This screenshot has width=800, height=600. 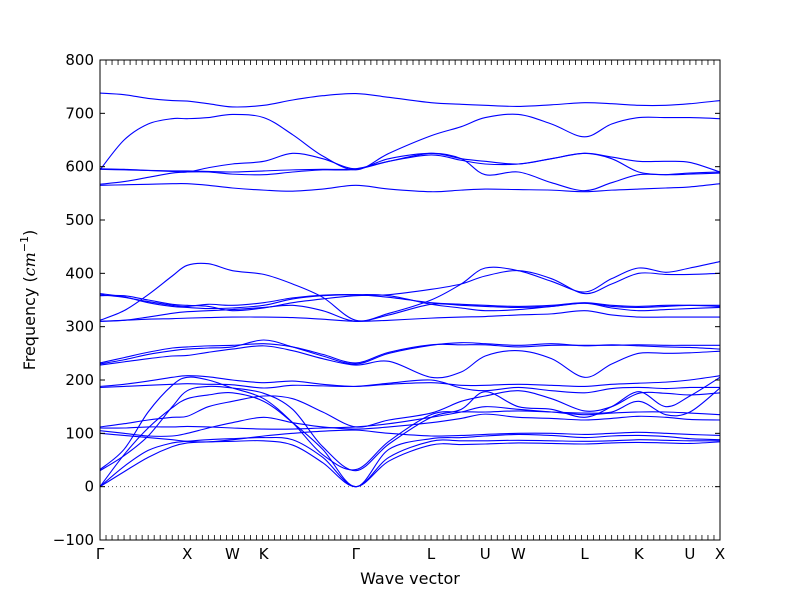 What do you see at coordinates (639, 554) in the screenshot?
I see `x-tick-label-10: K` at bounding box center [639, 554].